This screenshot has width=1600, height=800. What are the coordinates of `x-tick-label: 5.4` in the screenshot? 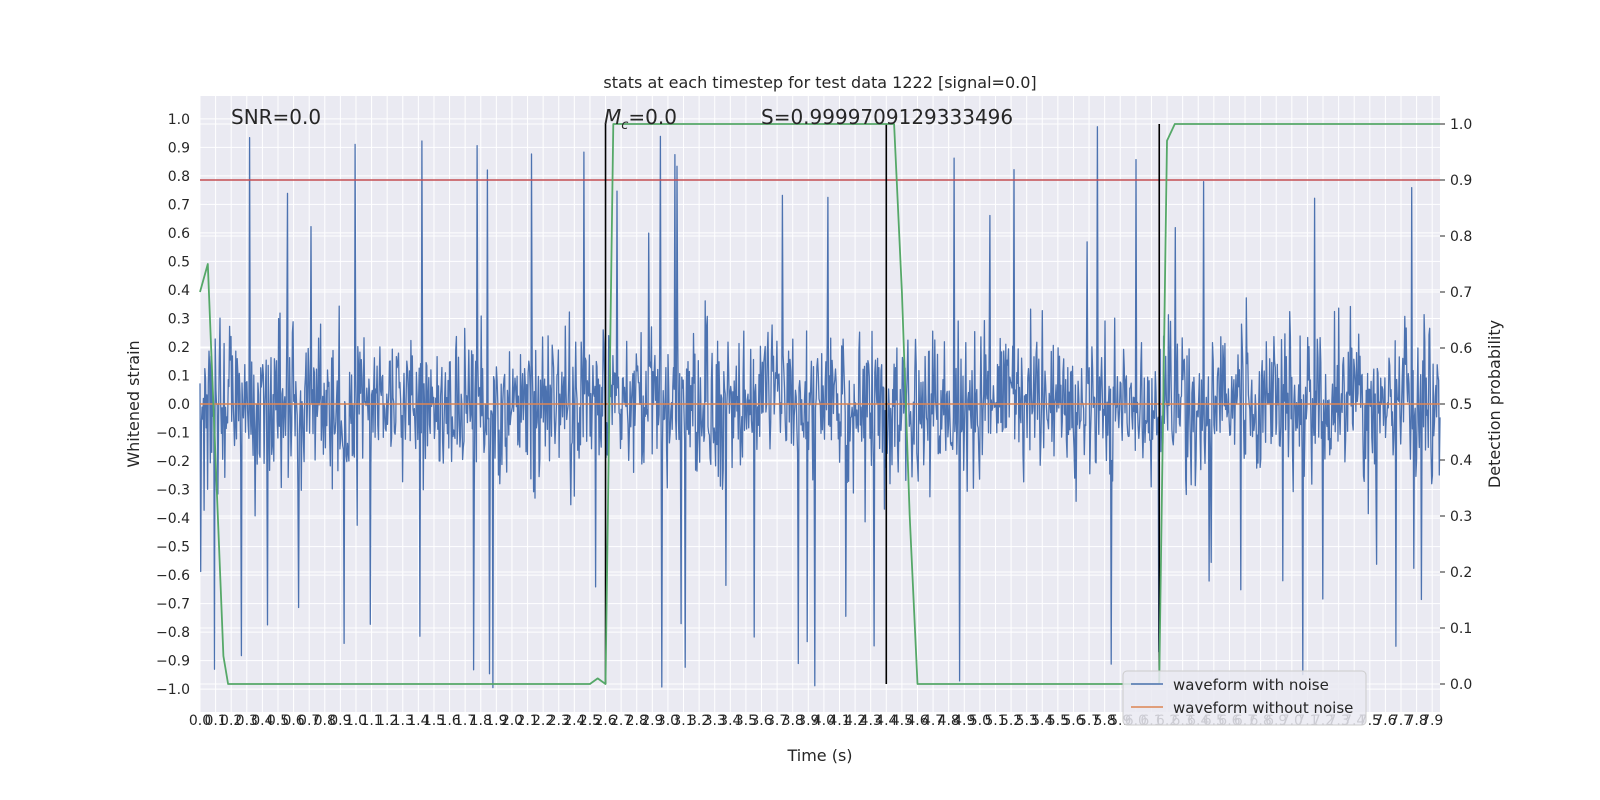 It's located at (1042, 721).